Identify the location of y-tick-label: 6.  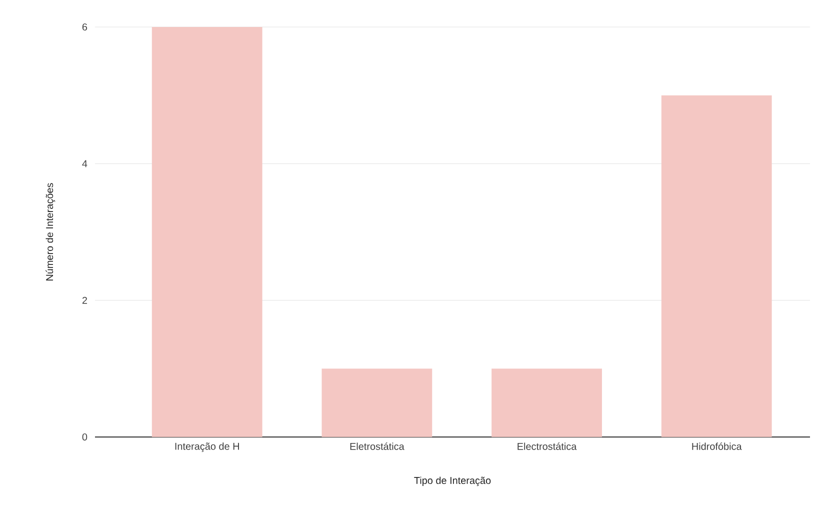
(85, 27).